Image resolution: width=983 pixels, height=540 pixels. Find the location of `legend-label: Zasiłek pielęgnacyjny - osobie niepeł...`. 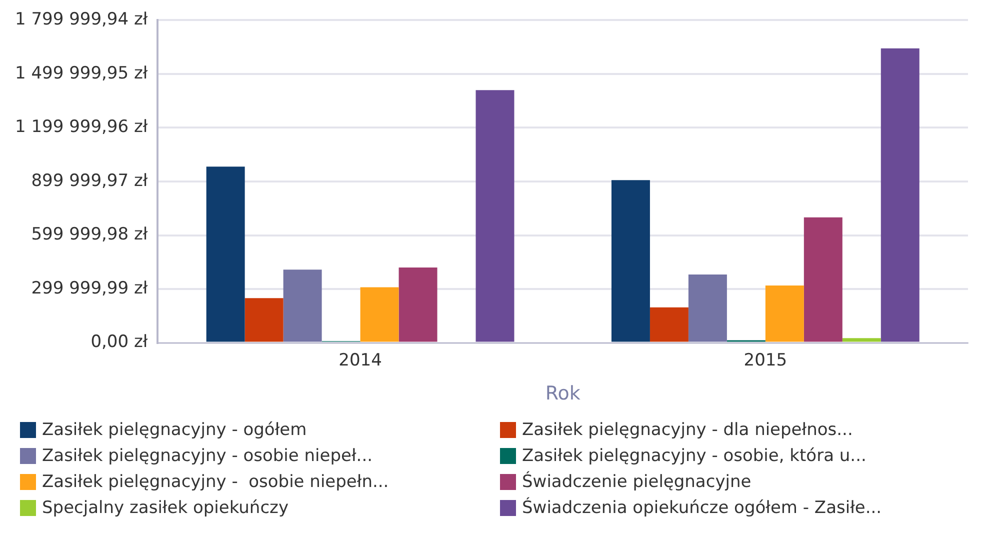

legend-label: Zasiłek pielęgnacyjny - osobie niepeł... is located at coordinates (207, 456).